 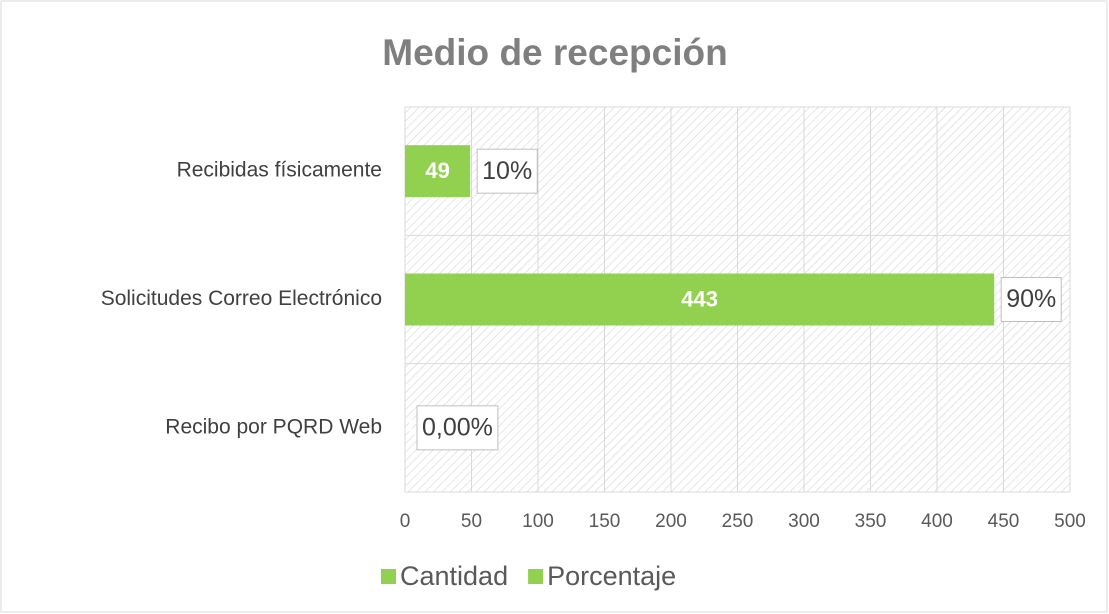 What do you see at coordinates (471, 521) in the screenshot?
I see `x-tick-label: 50` at bounding box center [471, 521].